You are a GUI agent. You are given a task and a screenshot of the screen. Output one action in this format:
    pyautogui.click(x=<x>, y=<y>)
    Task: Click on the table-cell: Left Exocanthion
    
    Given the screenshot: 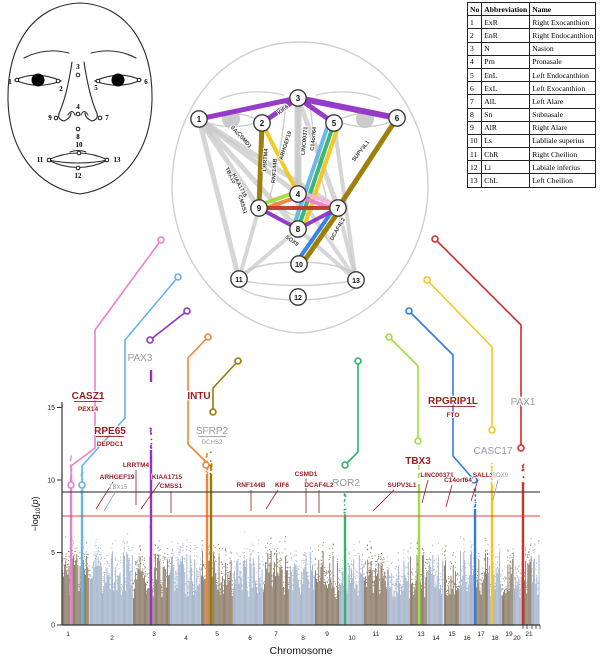 What is the action you would take?
    pyautogui.click(x=563, y=88)
    